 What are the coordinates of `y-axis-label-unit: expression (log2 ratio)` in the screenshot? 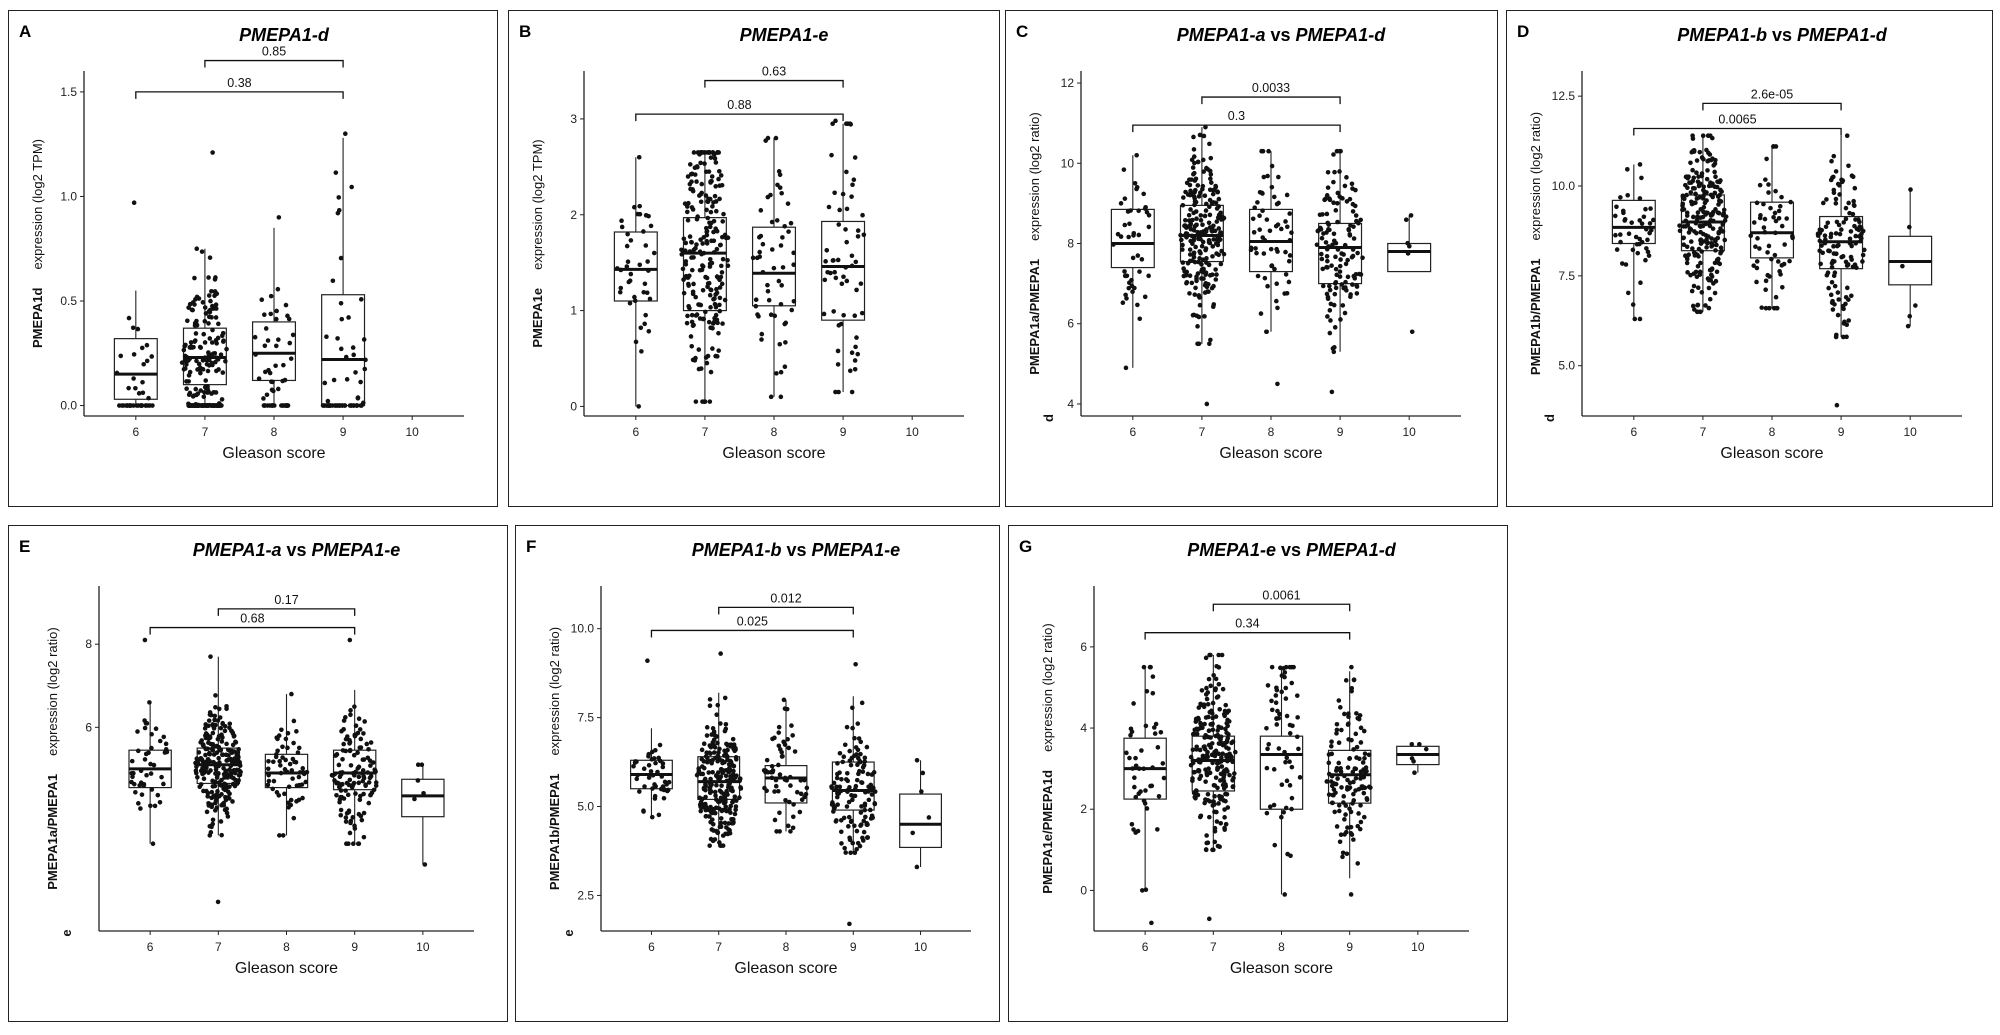 It's located at (1535, 176).